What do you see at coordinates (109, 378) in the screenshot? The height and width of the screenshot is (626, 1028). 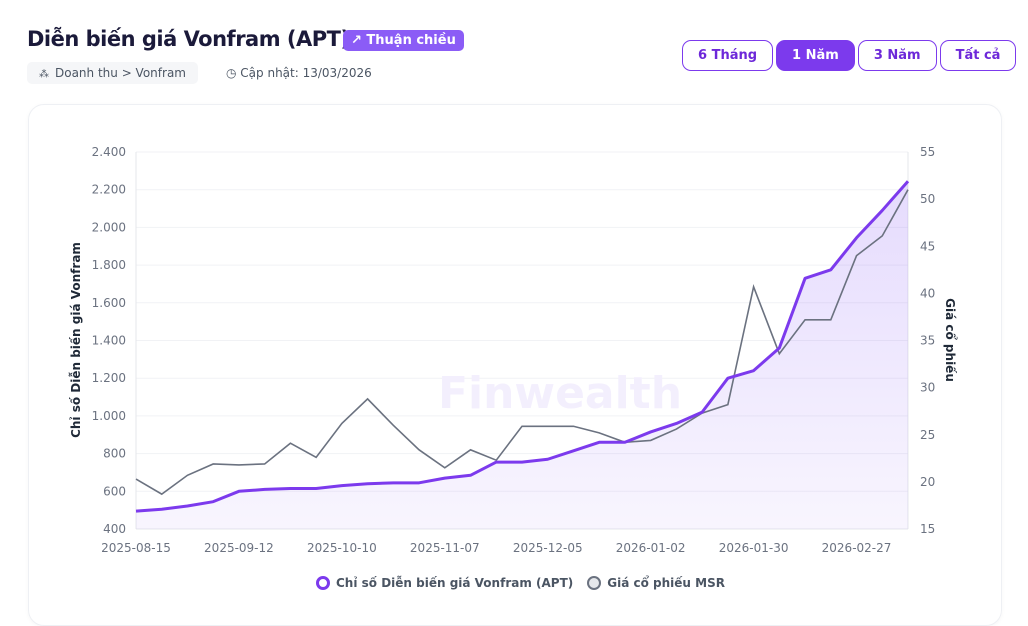 I see `y-tick-label: 1.200` at bounding box center [109, 378].